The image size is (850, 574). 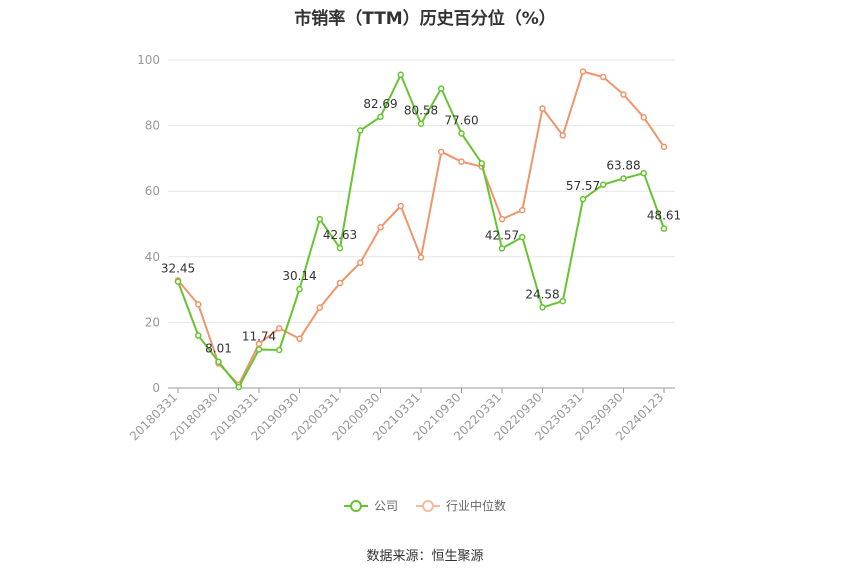 I want to click on data-label-22: 63.88, so click(x=623, y=165).